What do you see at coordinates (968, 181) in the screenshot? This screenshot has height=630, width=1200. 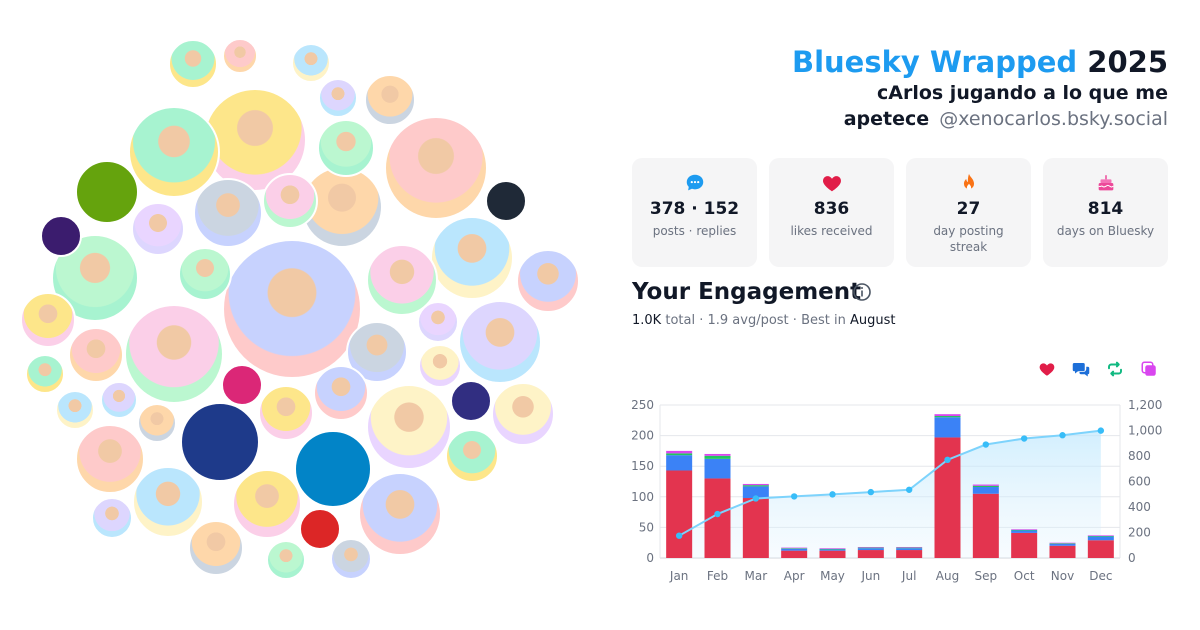 I see `fire-icon` at bounding box center [968, 181].